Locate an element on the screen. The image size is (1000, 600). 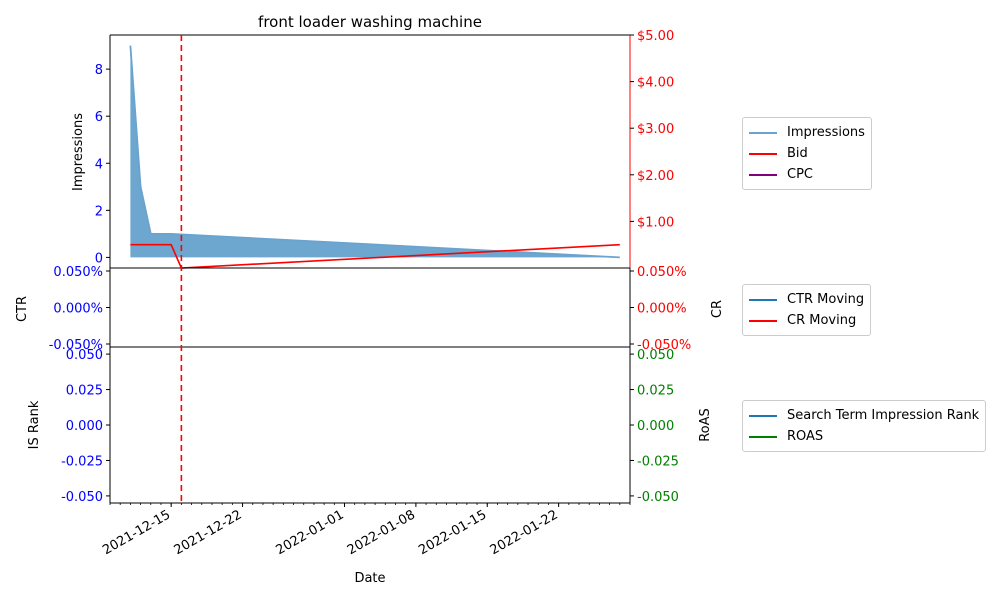
top-ytick-right-4-label: $5.00 is located at coordinates (655, 36).